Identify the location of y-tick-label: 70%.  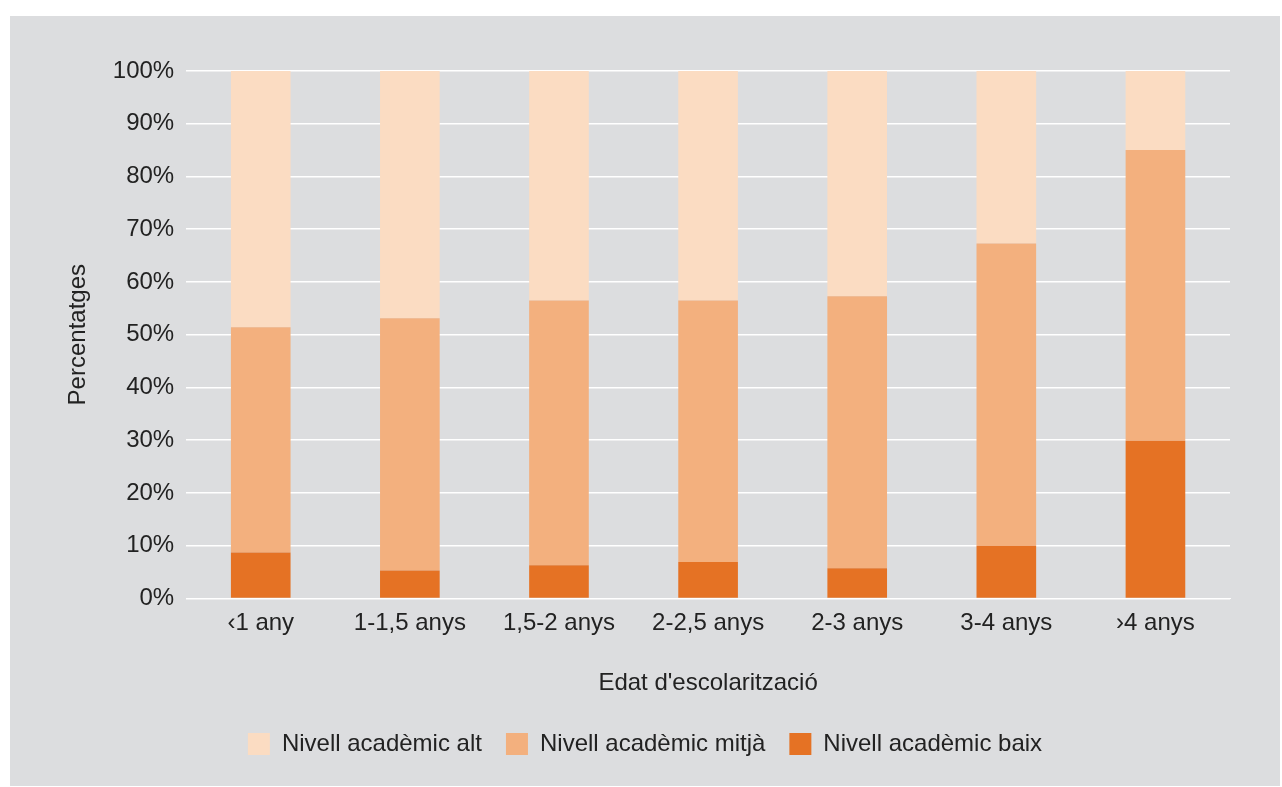
(150, 227).